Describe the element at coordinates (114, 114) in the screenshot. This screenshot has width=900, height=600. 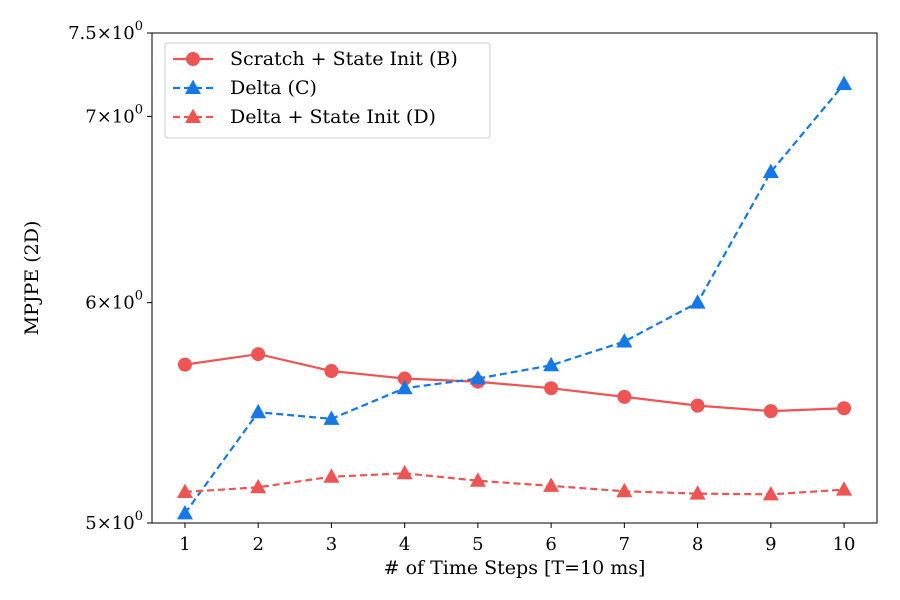
I see `y-tick-label: 7×100` at that location.